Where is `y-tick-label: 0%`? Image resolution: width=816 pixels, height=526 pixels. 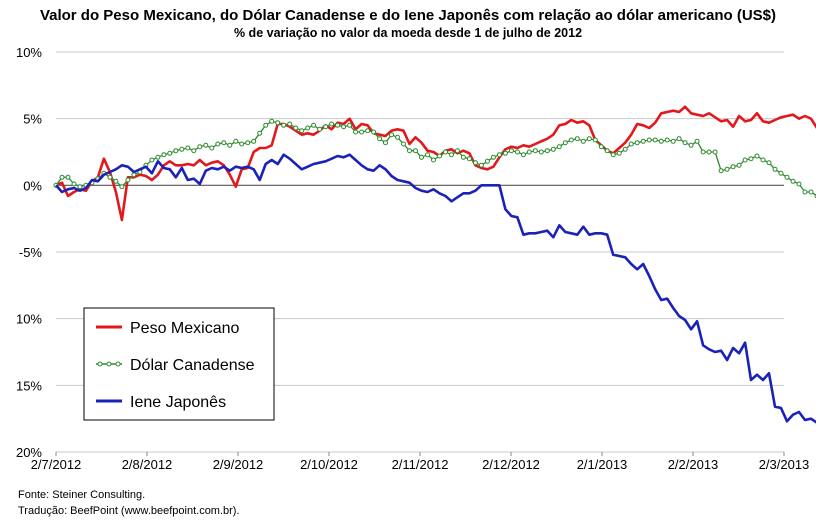
y-tick-label: 0% is located at coordinates (32, 185).